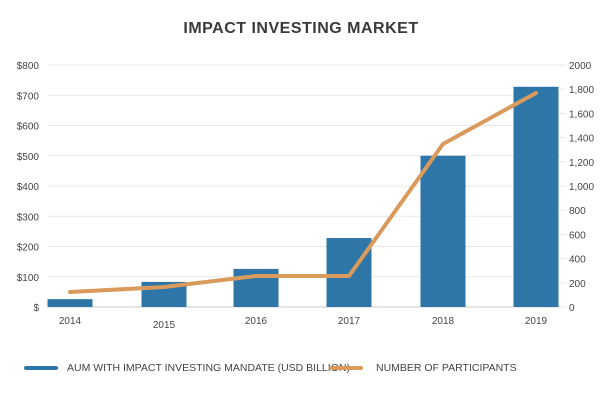  I want to click on bar-2019, so click(536, 196).